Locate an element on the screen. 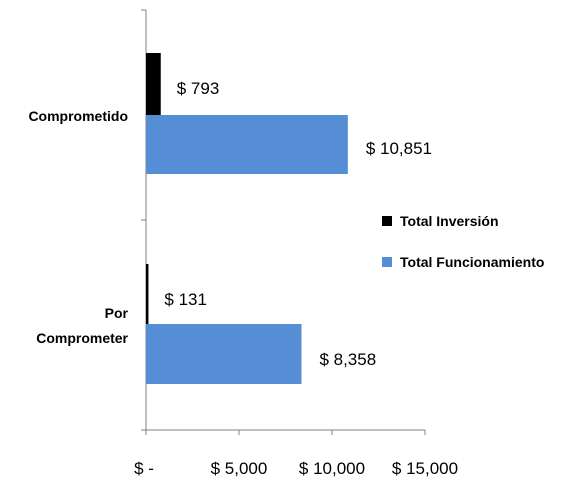 The width and height of the screenshot is (576, 483). category-label: Comprometer is located at coordinates (82, 338).